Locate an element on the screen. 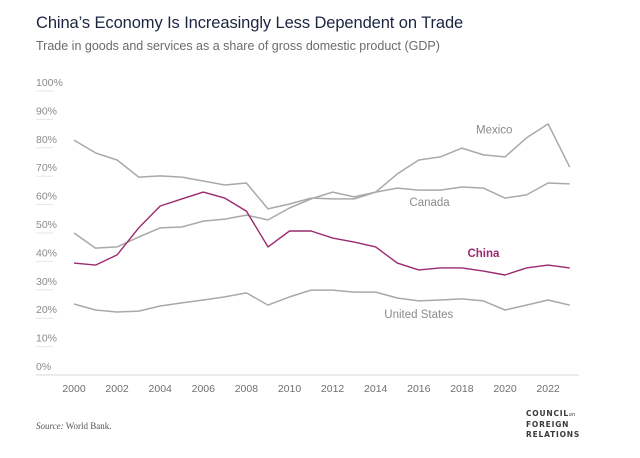 This screenshot has width=640, height=458. series-label-canada: Canada is located at coordinates (429, 203).